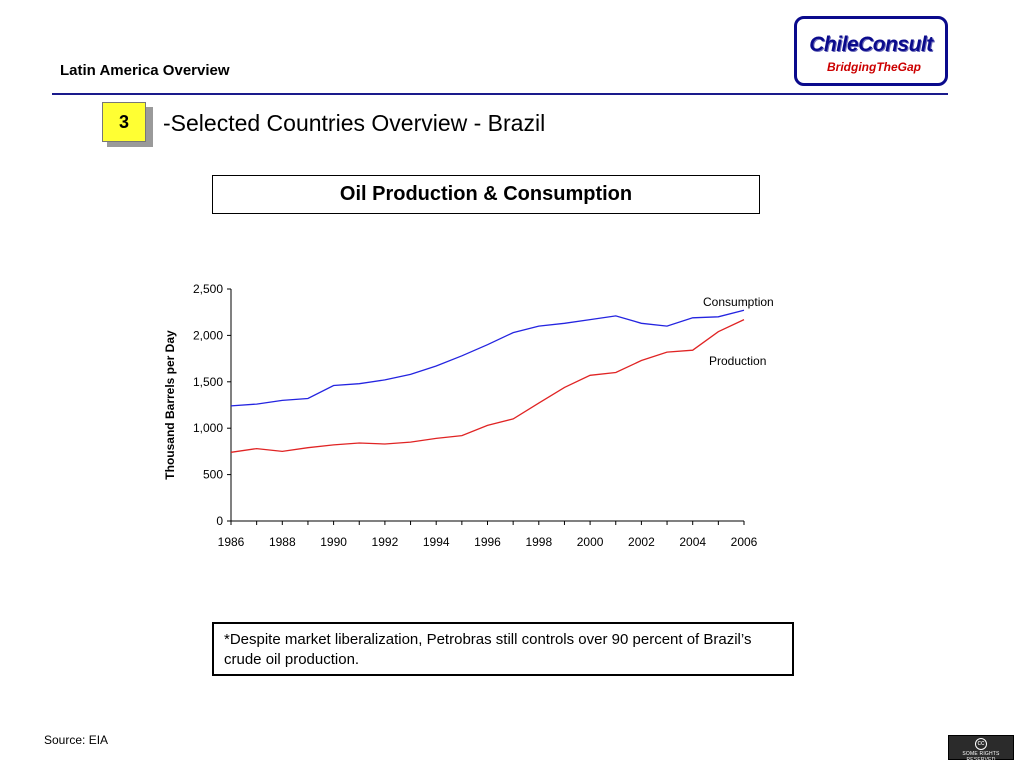 The image size is (1024, 768). I want to click on x-tick-label: 2000, so click(590, 542).